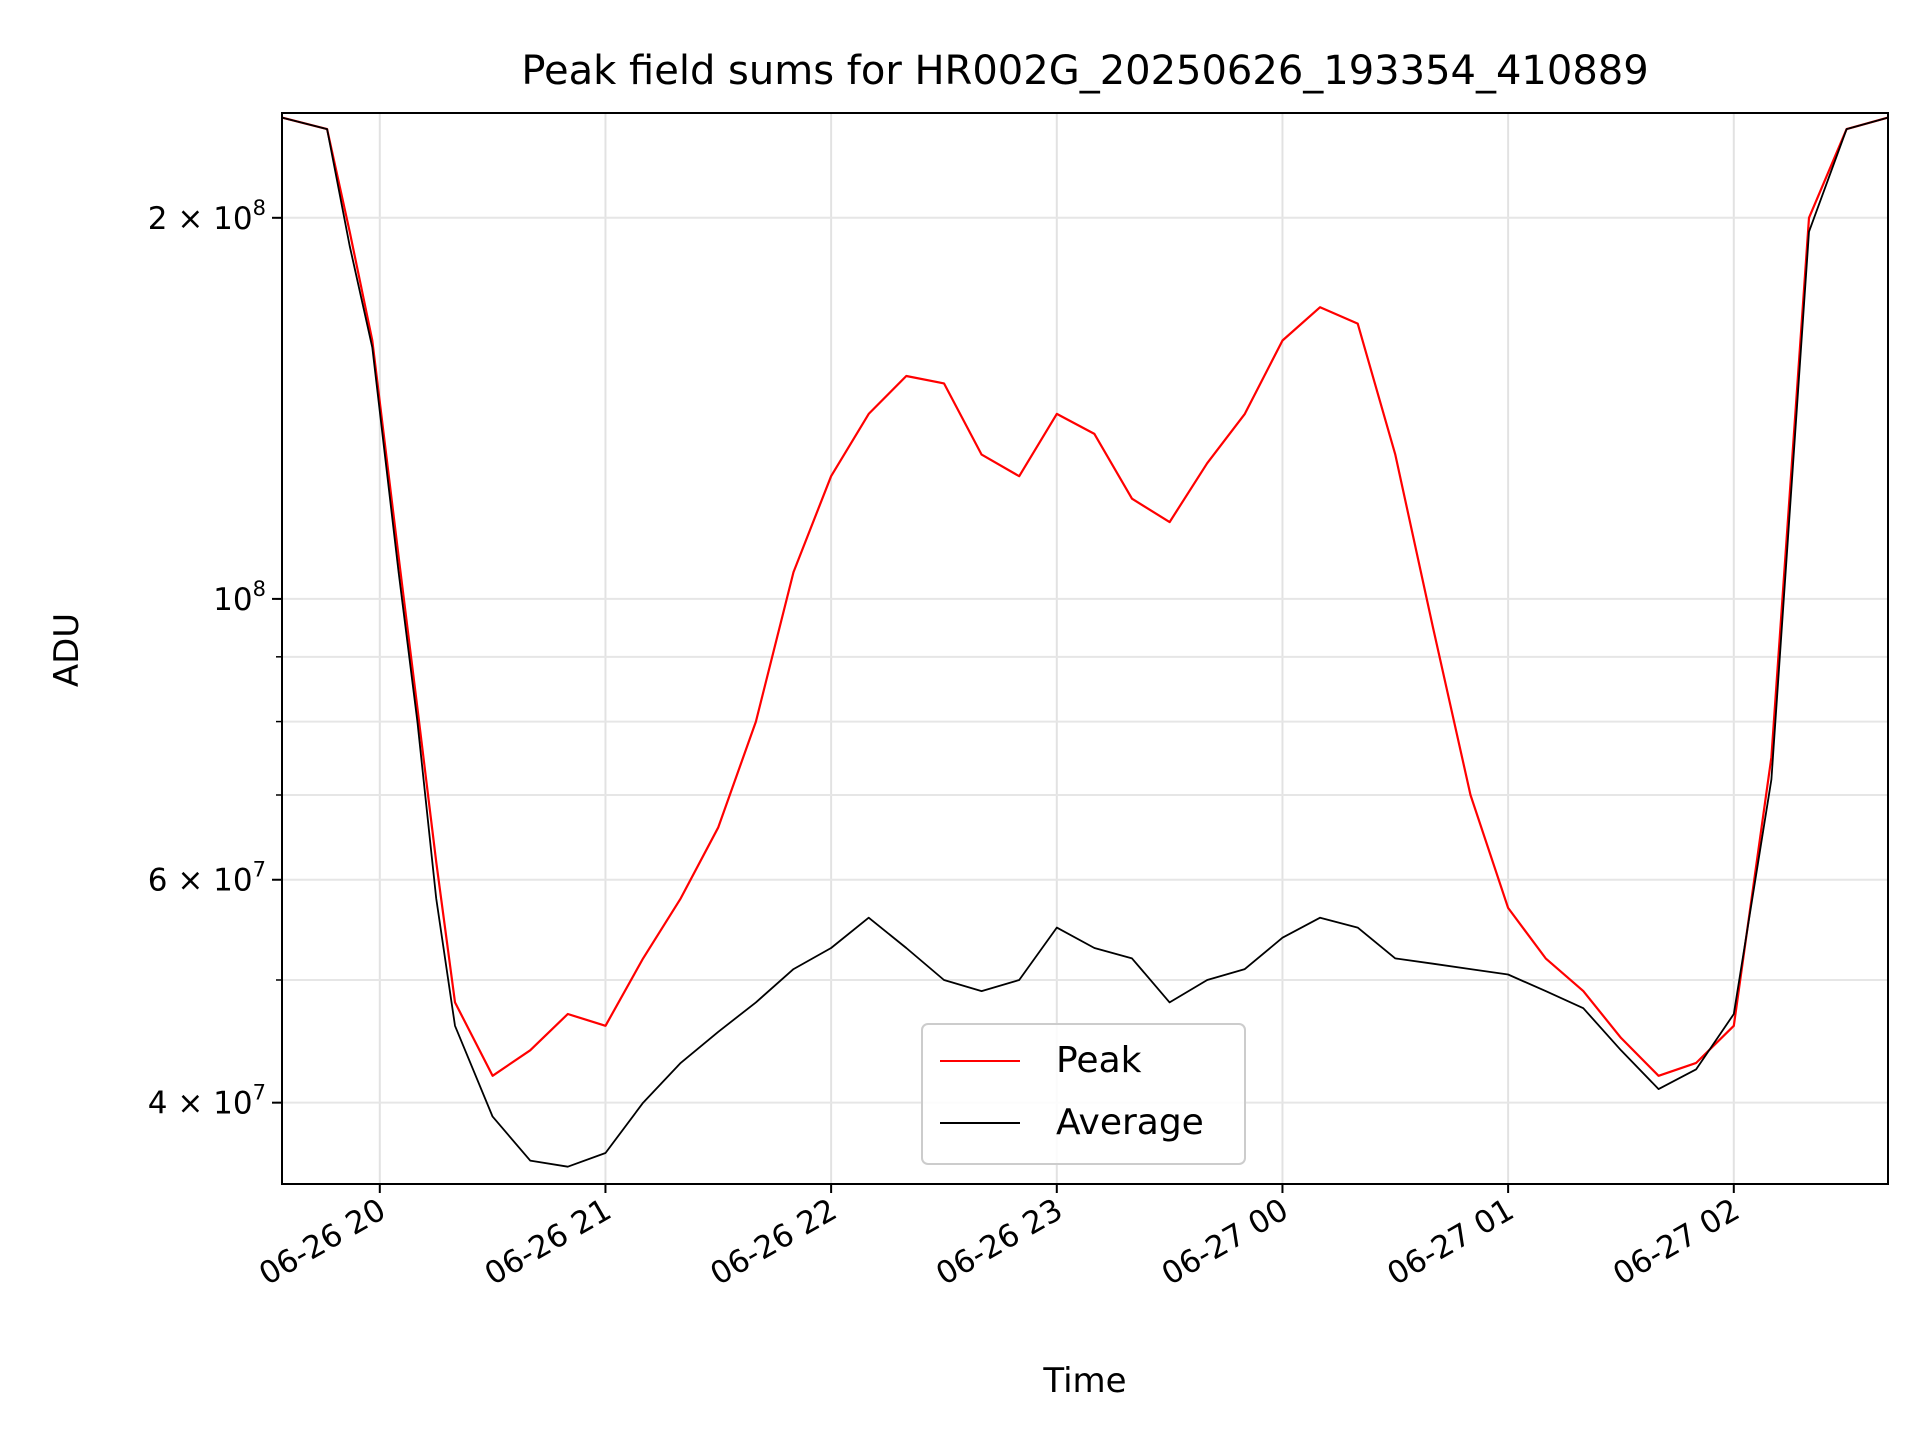  I want to click on y-tick-label: 2 × 108, so click(207, 216).